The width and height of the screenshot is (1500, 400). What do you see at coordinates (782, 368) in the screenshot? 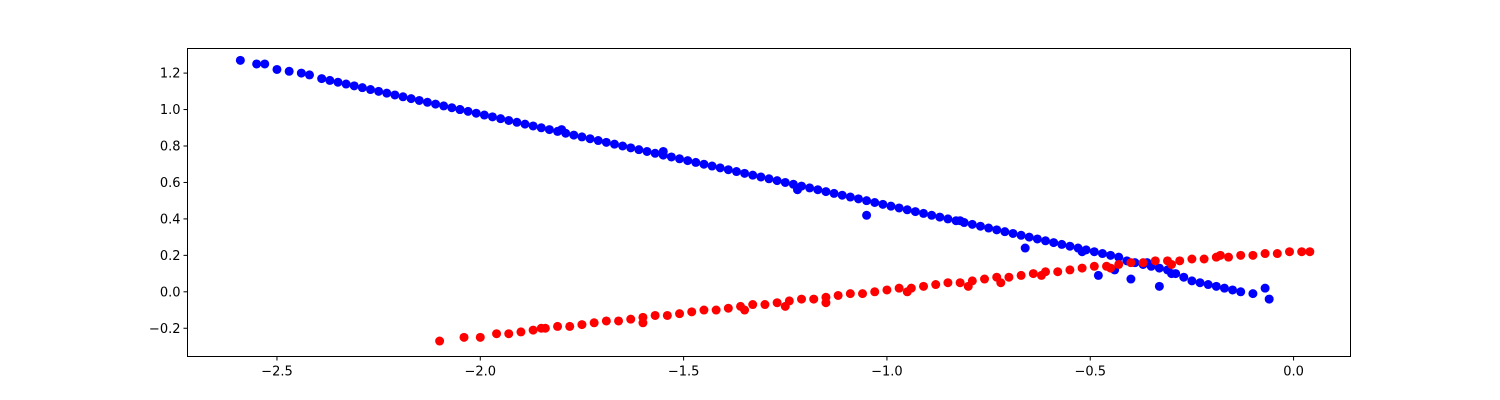
I see `x-axis-ticks: −2.5 −2.0 −1.5 −1.0 −0.5 0.0` at bounding box center [782, 368].